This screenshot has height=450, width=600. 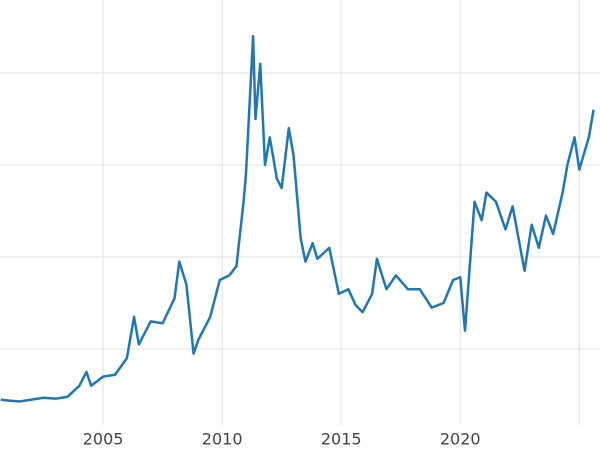 What do you see at coordinates (341, 439) in the screenshot?
I see `x-tick-label: 2015` at bounding box center [341, 439].